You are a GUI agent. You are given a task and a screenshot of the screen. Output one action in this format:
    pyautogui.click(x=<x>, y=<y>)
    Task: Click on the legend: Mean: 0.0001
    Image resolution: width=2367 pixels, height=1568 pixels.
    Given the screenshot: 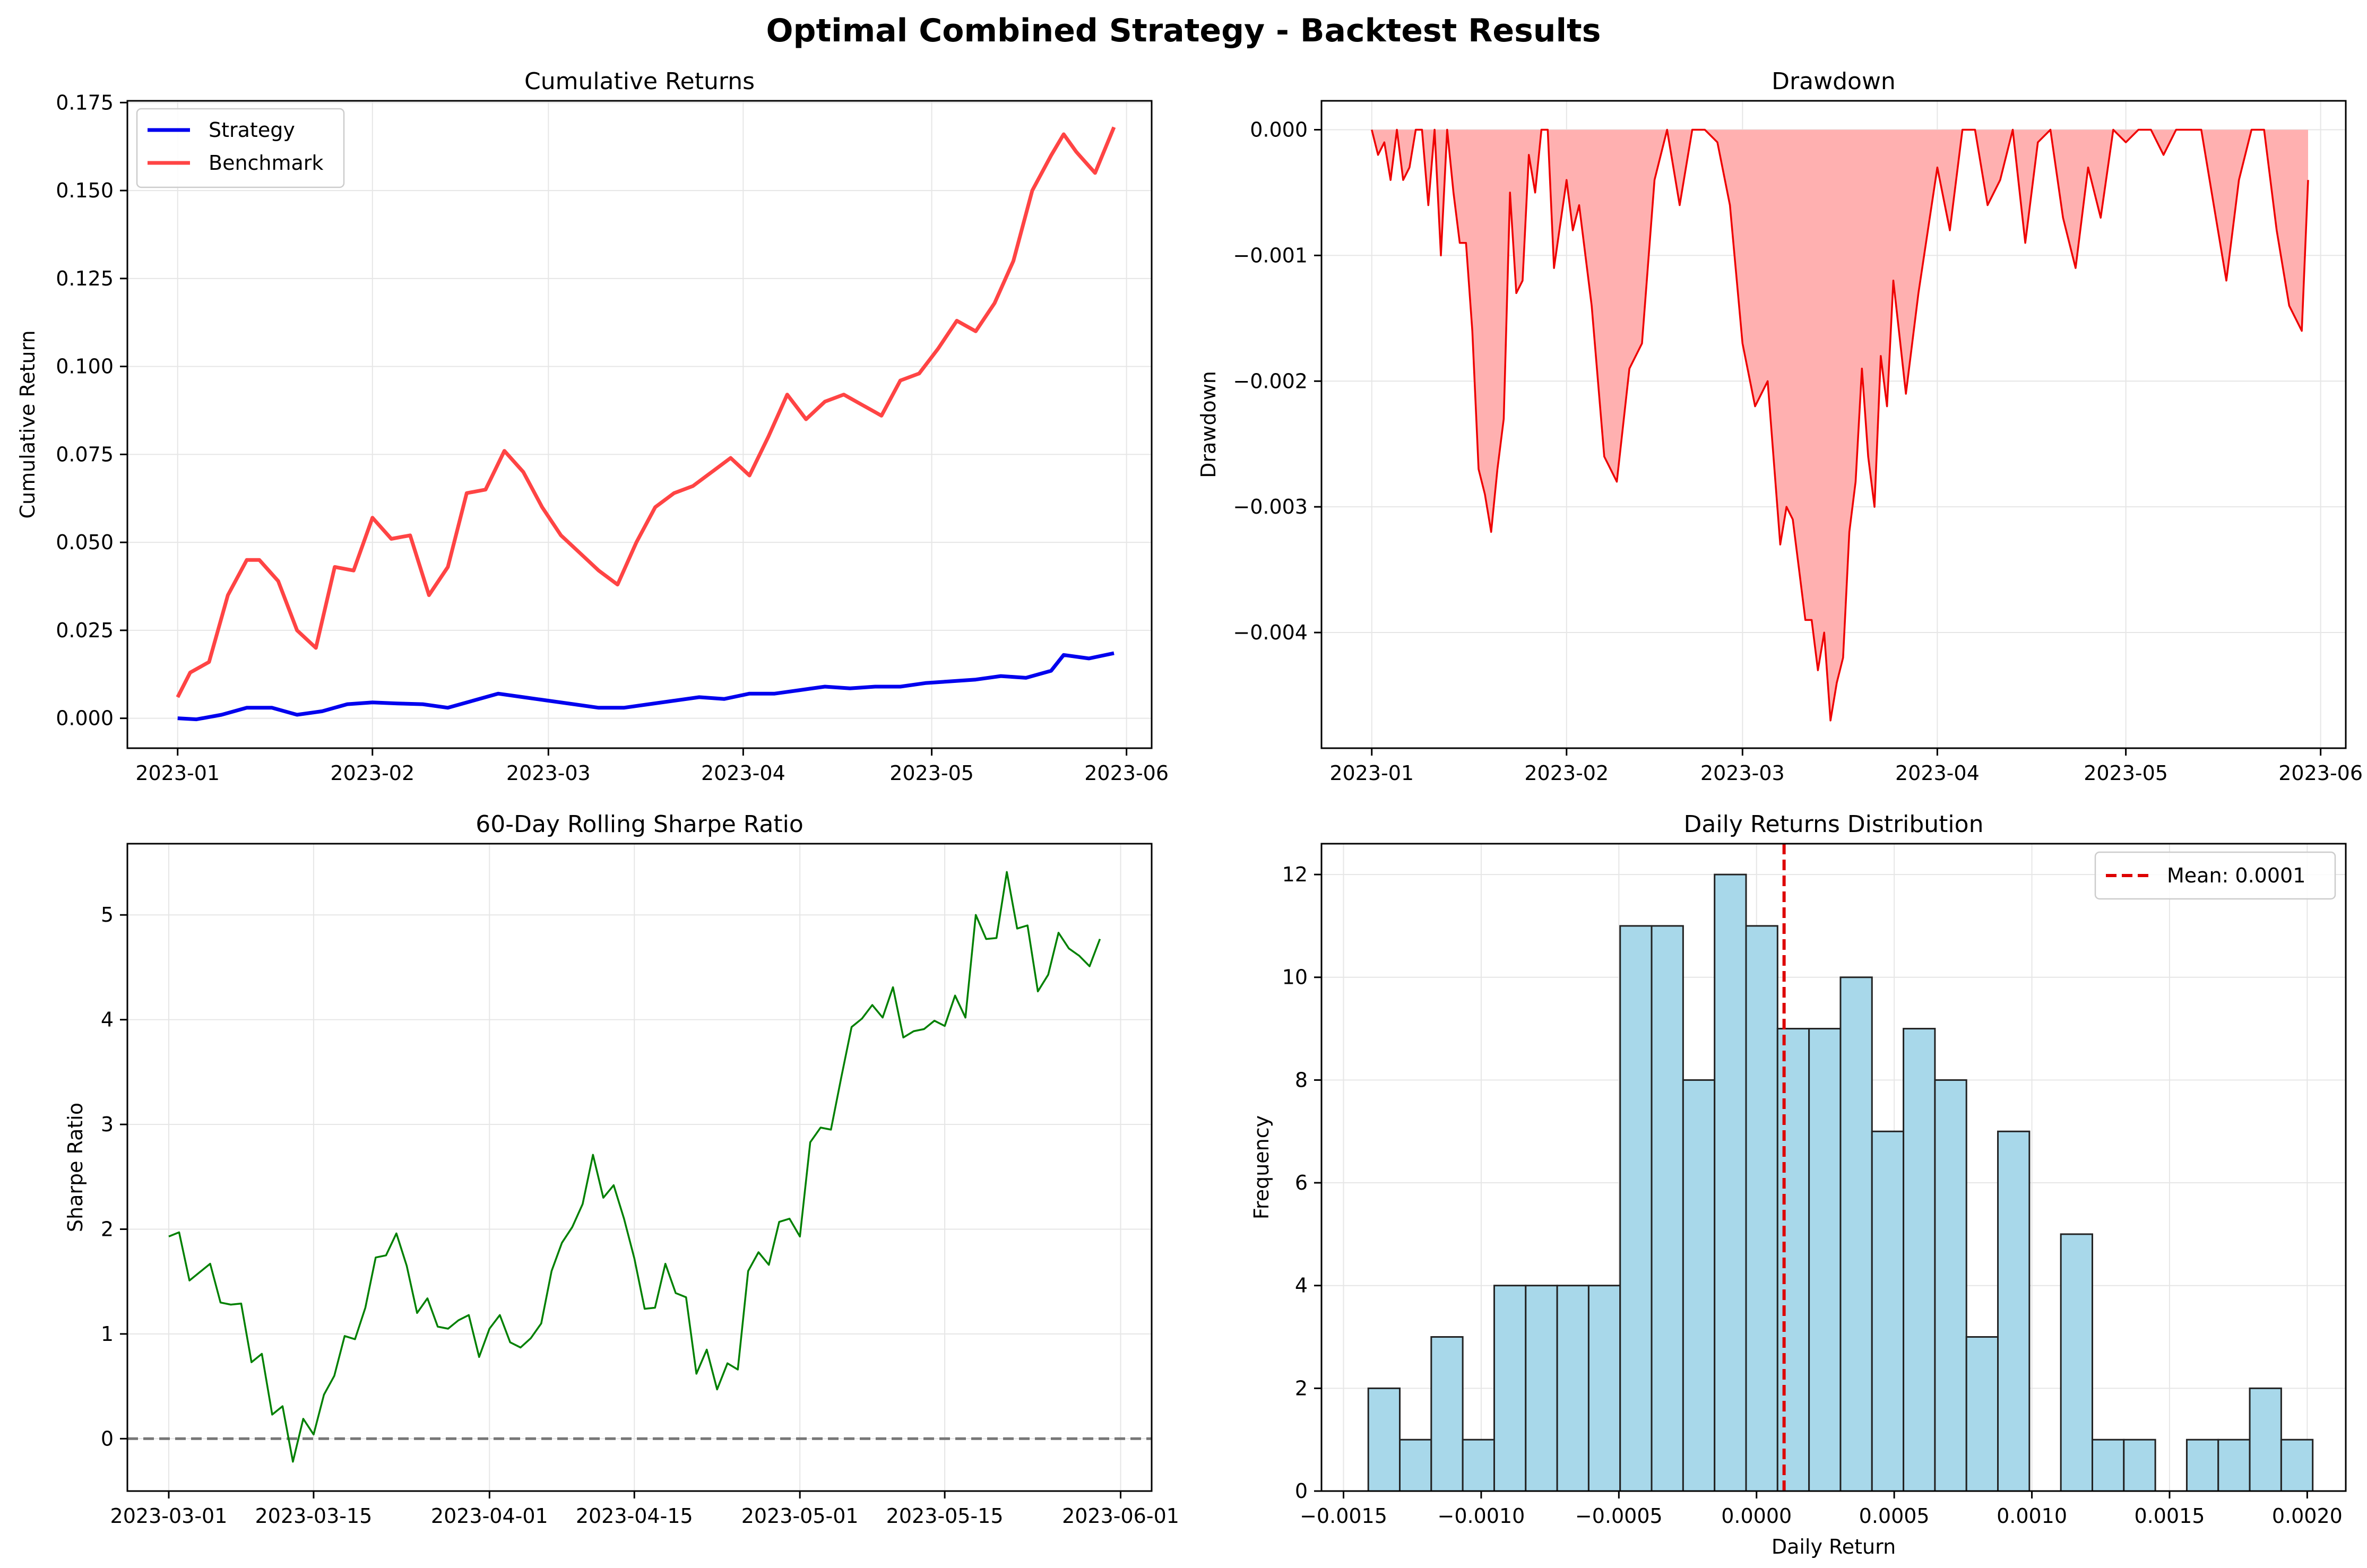 What is the action you would take?
    pyautogui.click(x=2215, y=875)
    